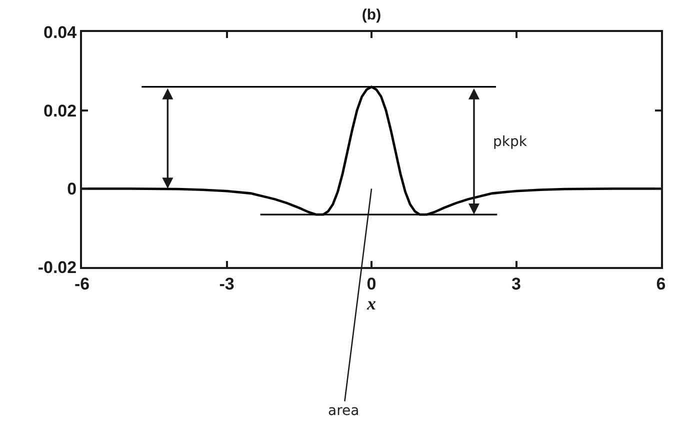 The width and height of the screenshot is (677, 430). Describe the element at coordinates (372, 15) in the screenshot. I see `chart-title: (b)` at that location.